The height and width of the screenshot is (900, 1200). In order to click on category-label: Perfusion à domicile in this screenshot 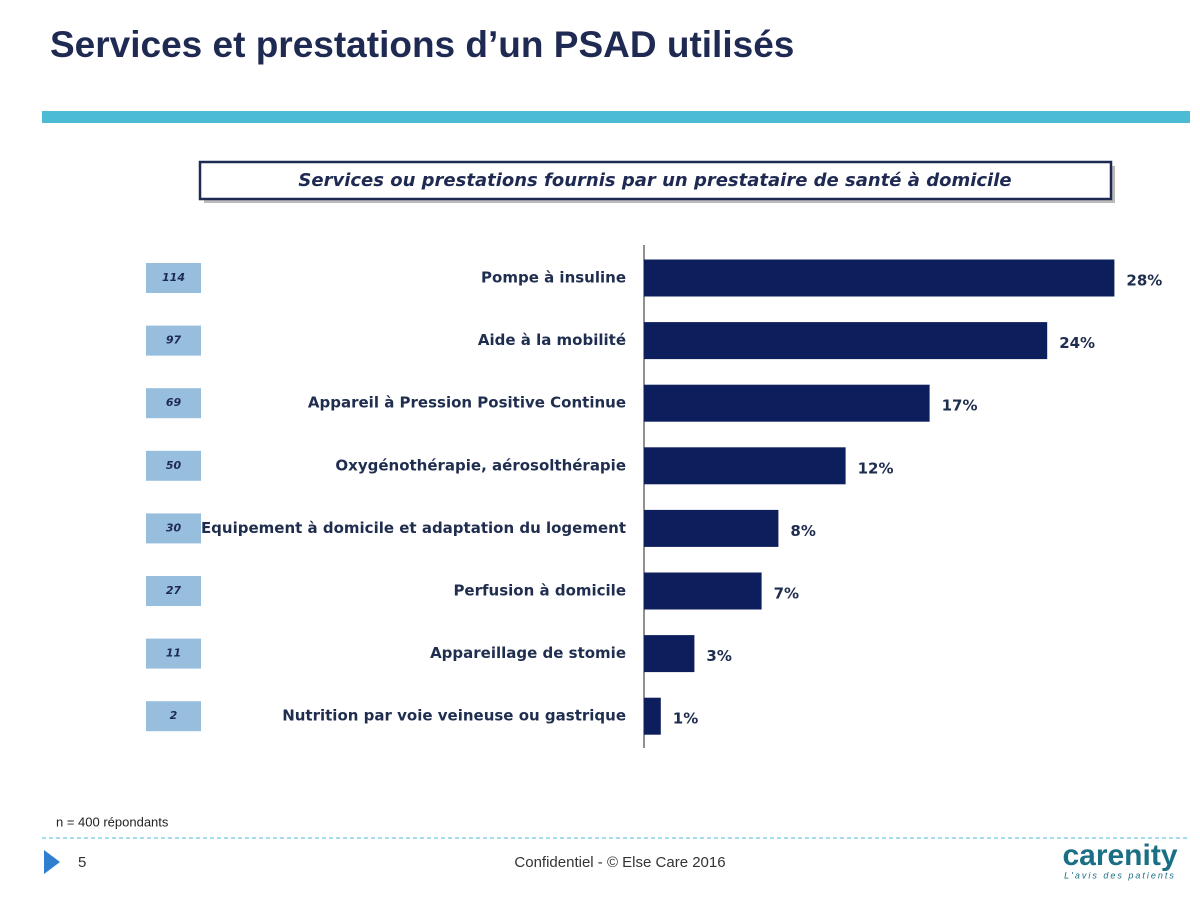, I will do `click(539, 591)`.